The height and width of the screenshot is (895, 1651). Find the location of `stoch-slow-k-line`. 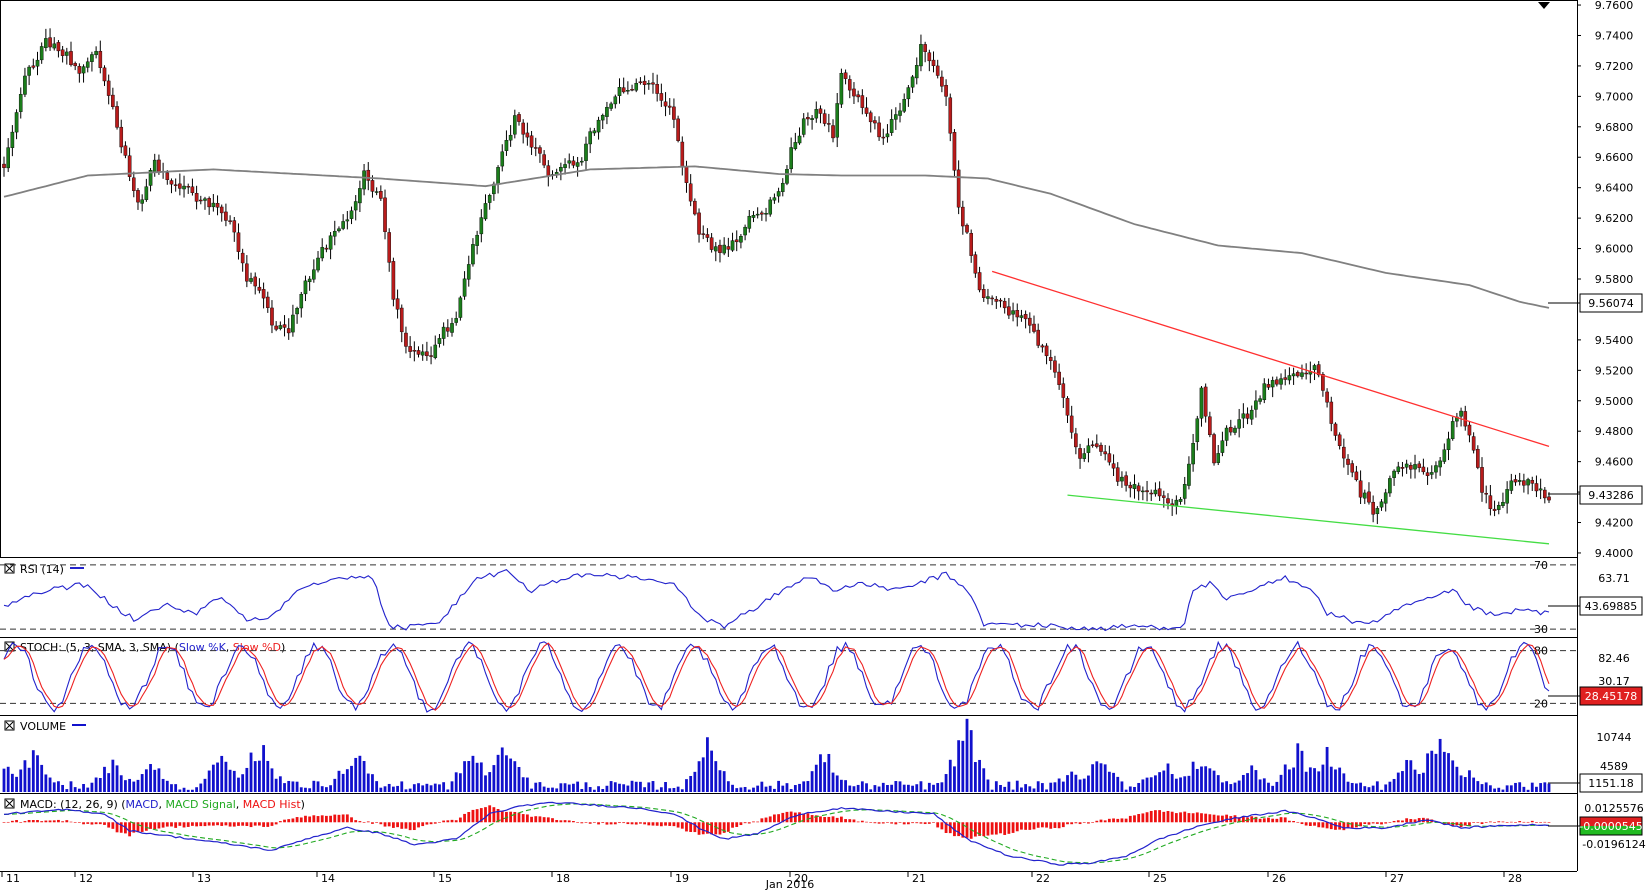

stoch-slow-k-line is located at coordinates (776, 676).